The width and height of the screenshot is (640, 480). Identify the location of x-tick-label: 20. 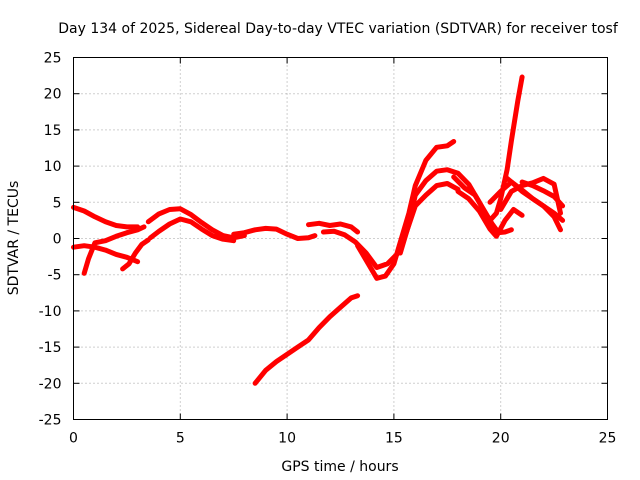
(501, 439).